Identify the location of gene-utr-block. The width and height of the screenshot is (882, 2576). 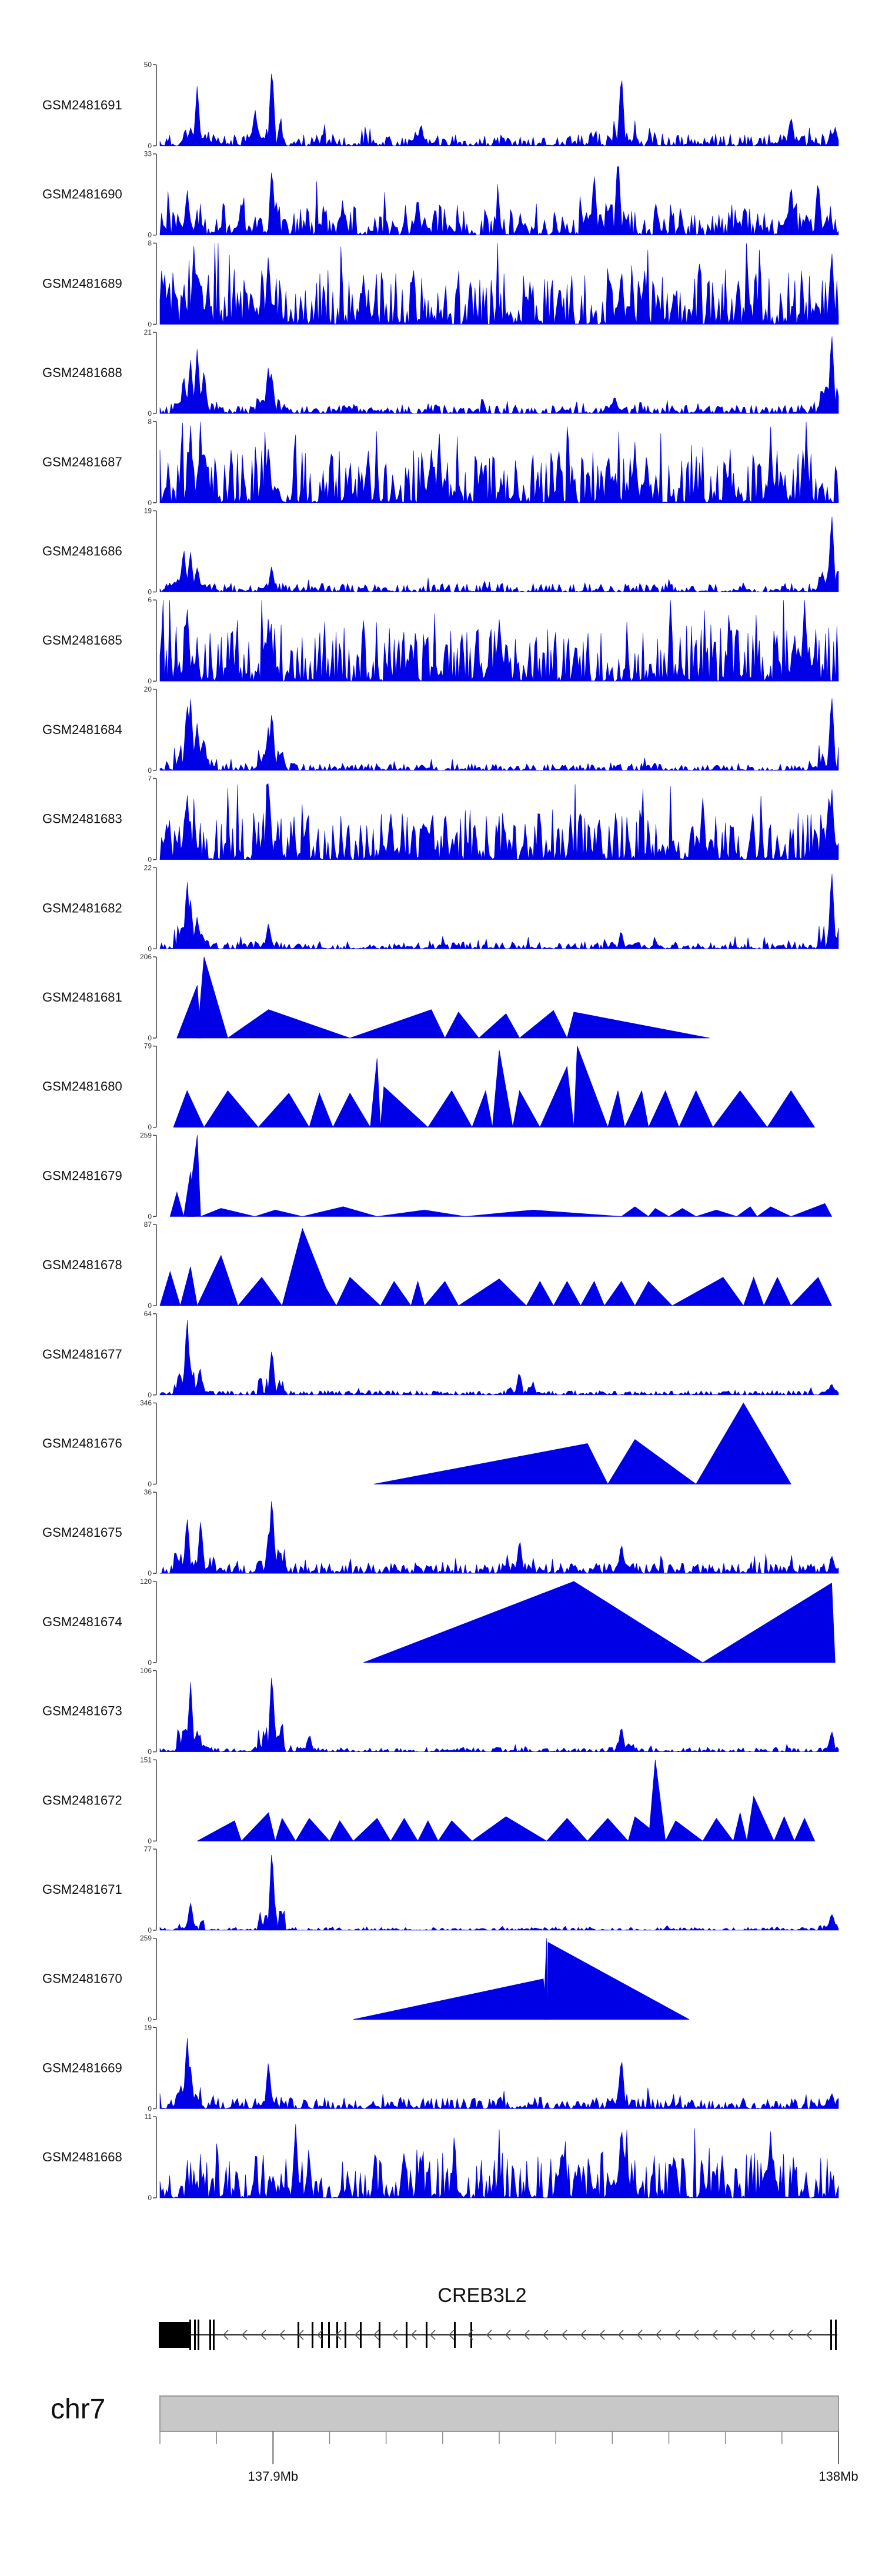
(174, 2335).